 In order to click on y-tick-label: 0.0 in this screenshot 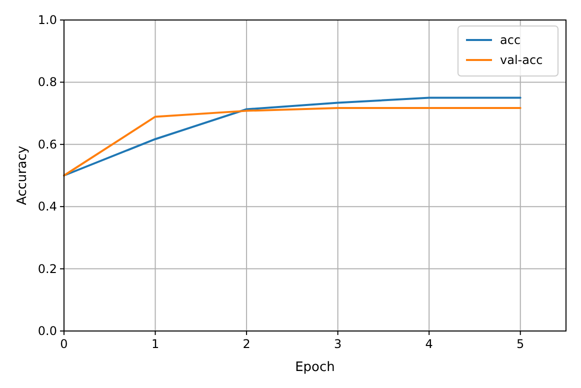, I will do `click(47, 331)`.